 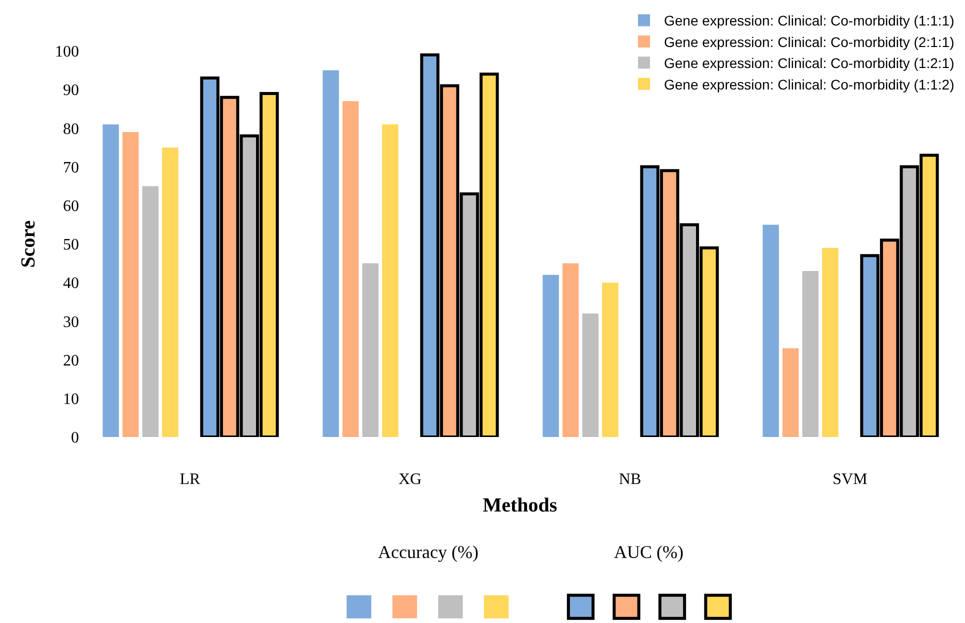 What do you see at coordinates (67, 52) in the screenshot?
I see `y-tick-label: 100` at bounding box center [67, 52].